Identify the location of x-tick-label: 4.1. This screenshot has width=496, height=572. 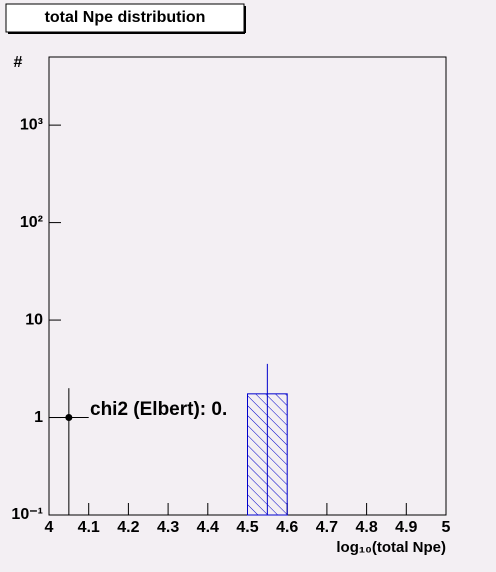
(89, 527).